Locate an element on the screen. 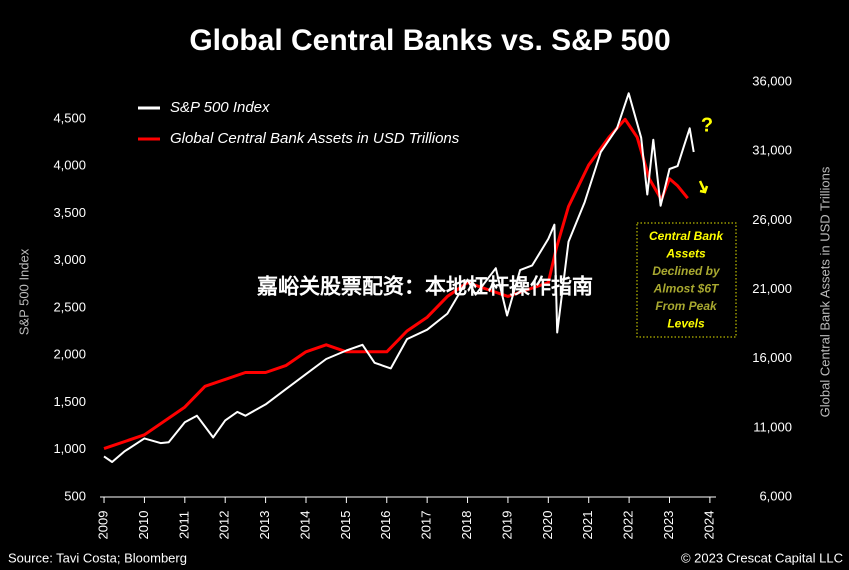 The height and width of the screenshot is (570, 849). y2-tick-label: 21,000 is located at coordinates (772, 288).